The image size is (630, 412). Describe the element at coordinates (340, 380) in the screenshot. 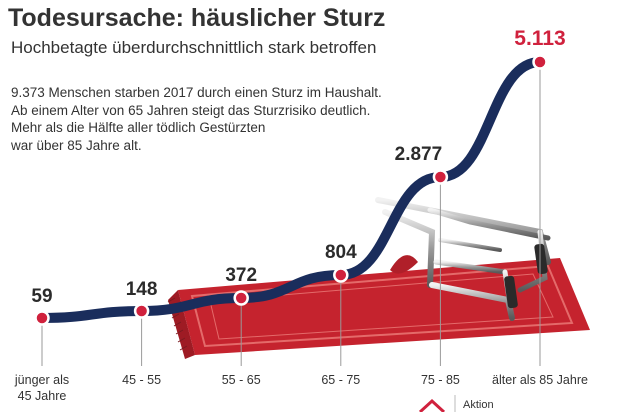

I see `category-label: 65 - 75` at that location.